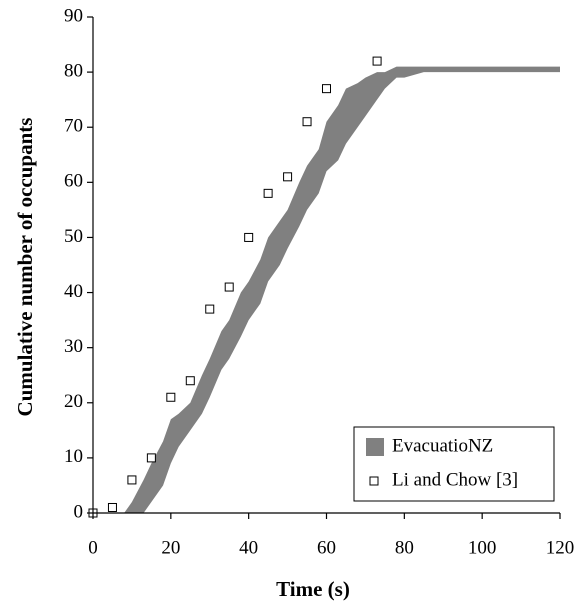 The image size is (578, 606). What do you see at coordinates (170, 547) in the screenshot?
I see `x-tick-label: 20` at bounding box center [170, 547].